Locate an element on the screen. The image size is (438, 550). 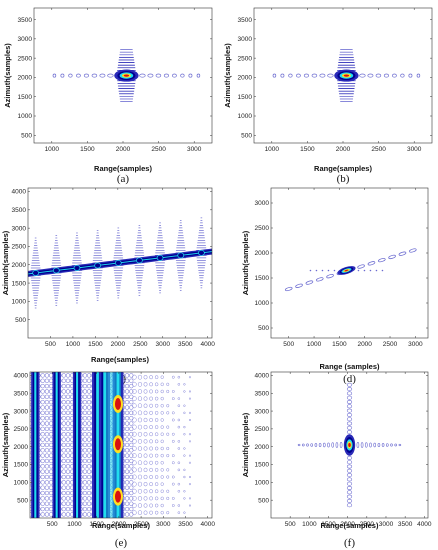
axes-frame is located at coordinates (349, 445).